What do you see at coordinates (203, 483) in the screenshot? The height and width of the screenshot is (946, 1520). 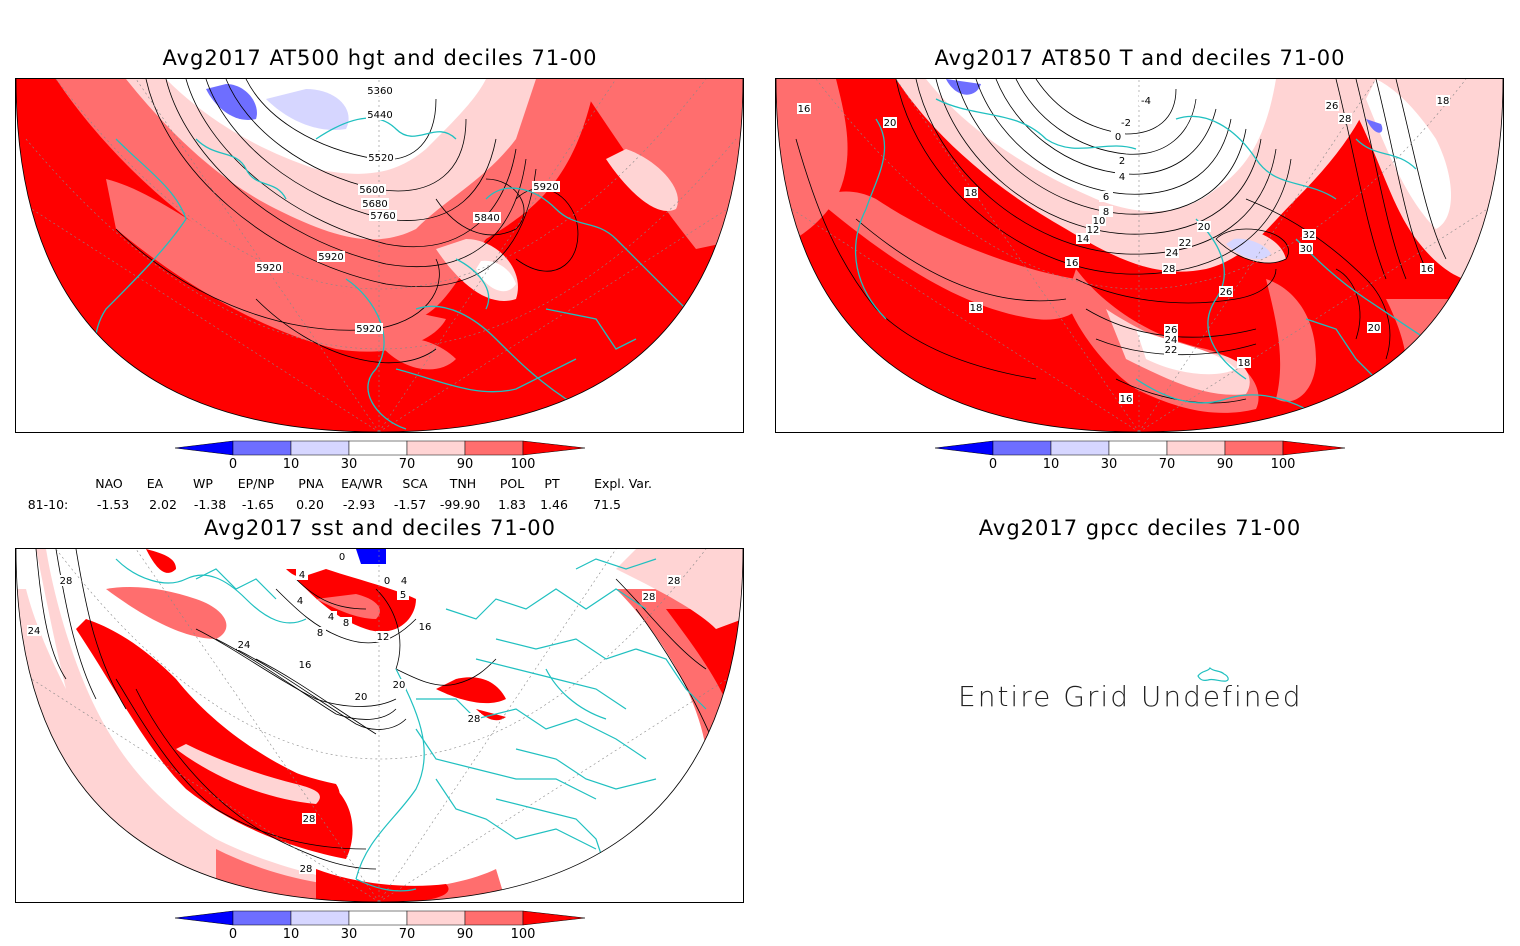 I see `index-header: WP` at bounding box center [203, 483].